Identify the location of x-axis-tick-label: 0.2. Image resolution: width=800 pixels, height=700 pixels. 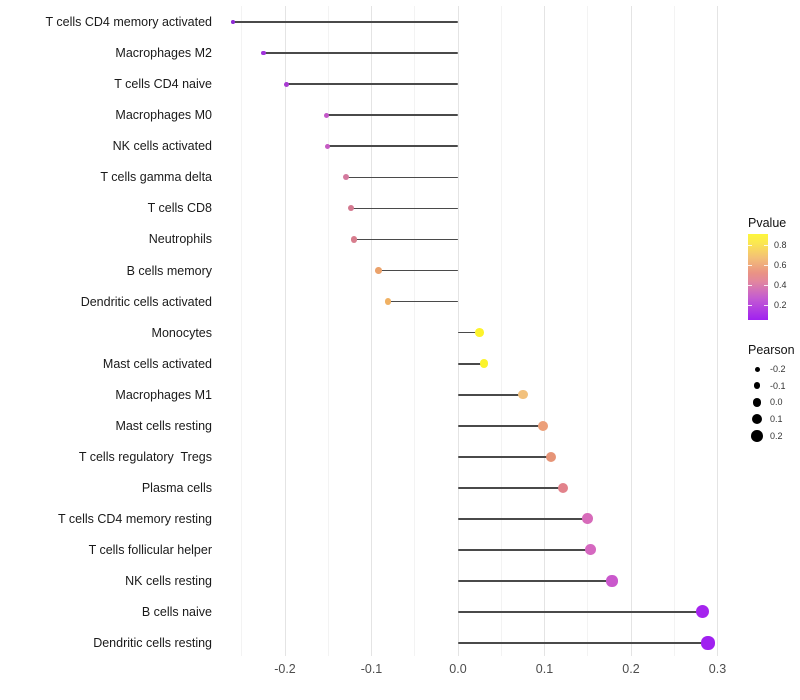
(631, 669).